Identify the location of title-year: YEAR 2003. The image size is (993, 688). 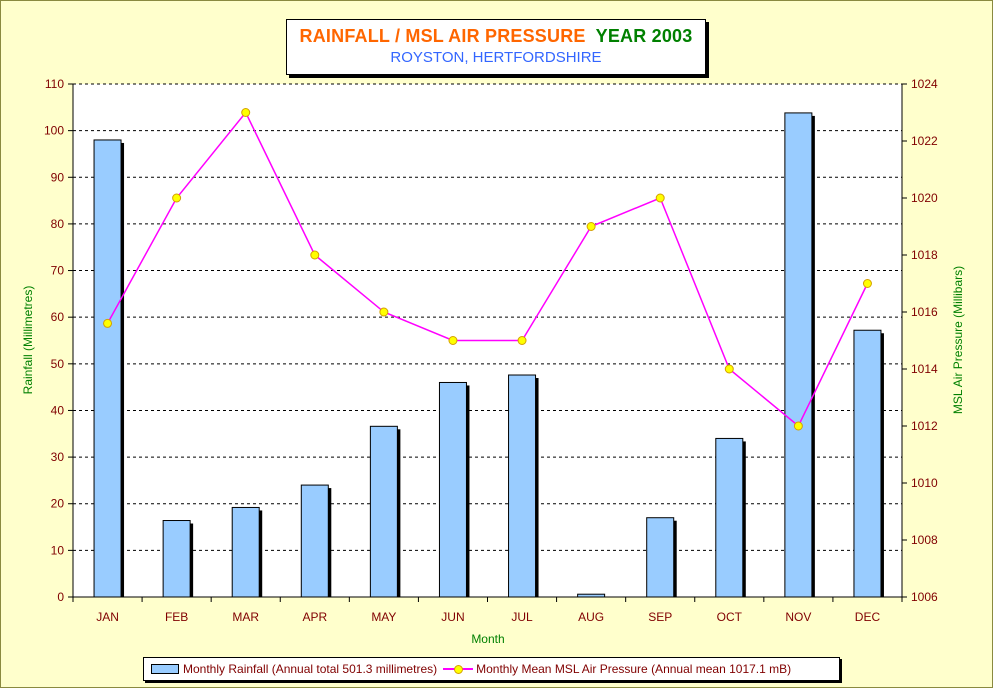
(644, 36).